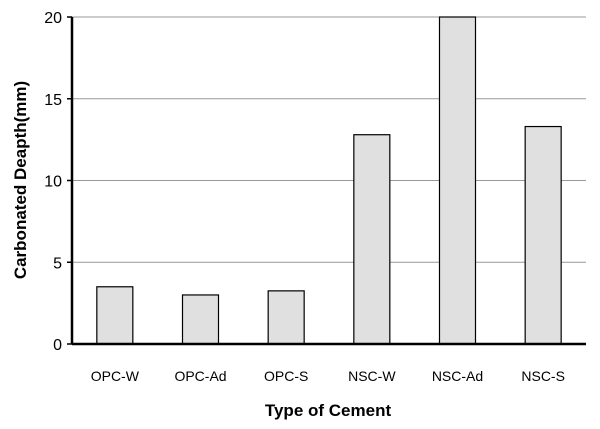  Describe the element at coordinates (115, 315) in the screenshot. I see `bar-opc-w` at that location.